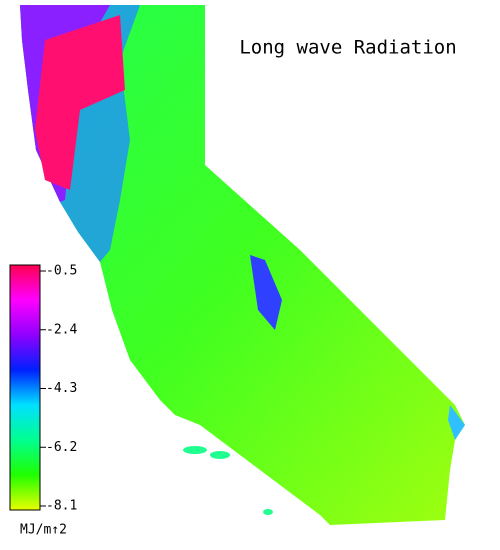  What do you see at coordinates (61, 271) in the screenshot?
I see `colorbar-tick-label: -0.5` at bounding box center [61, 271].